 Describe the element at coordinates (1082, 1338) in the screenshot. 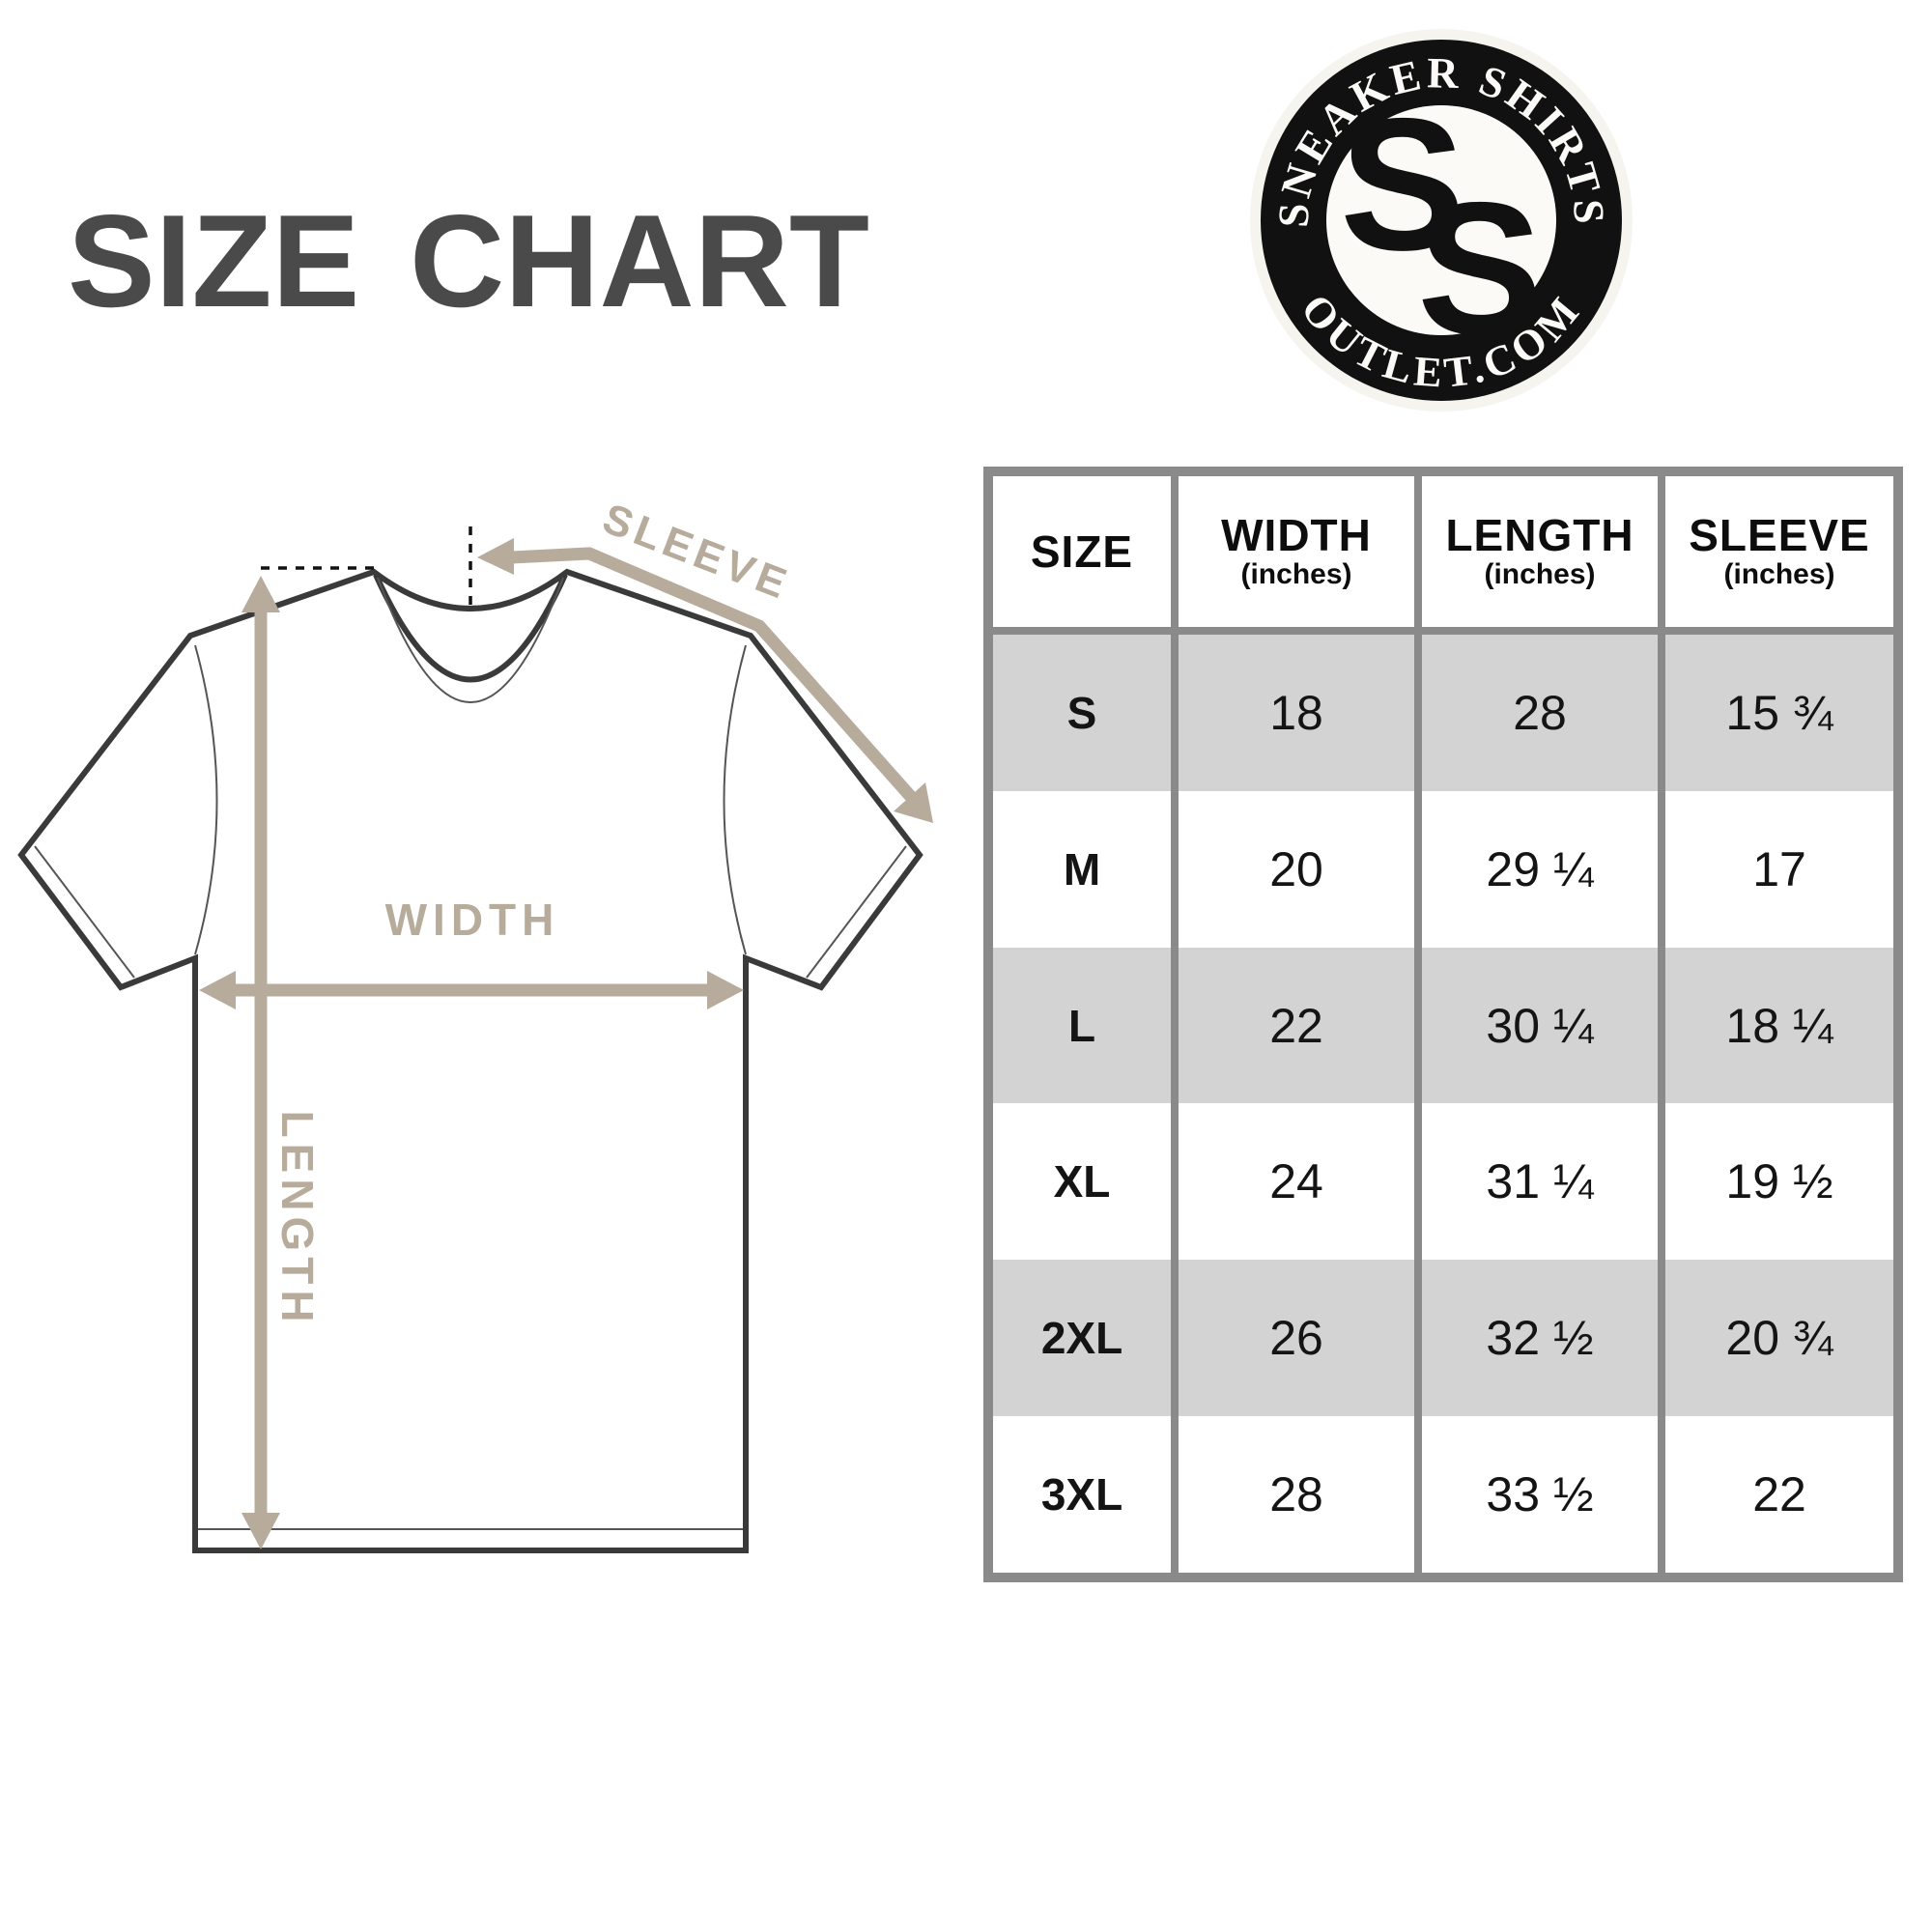

I see `cell-size-2xl: 2XL` at that location.